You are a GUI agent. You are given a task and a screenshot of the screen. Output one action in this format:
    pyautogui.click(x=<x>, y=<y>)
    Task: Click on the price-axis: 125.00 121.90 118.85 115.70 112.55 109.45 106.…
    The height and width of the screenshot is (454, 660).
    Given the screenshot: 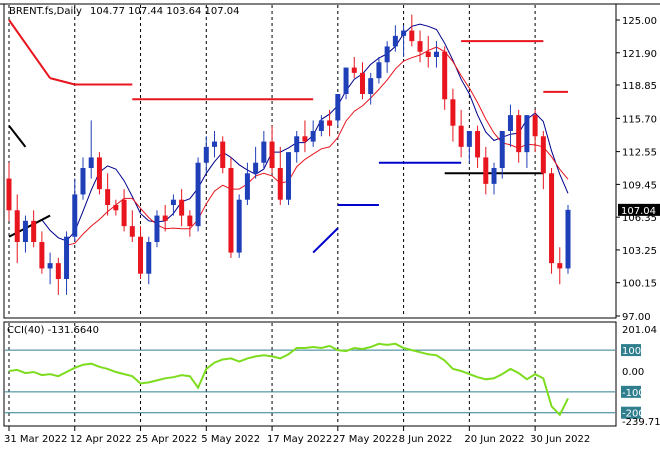 What is the action you would take?
    pyautogui.click(x=636, y=169)
    